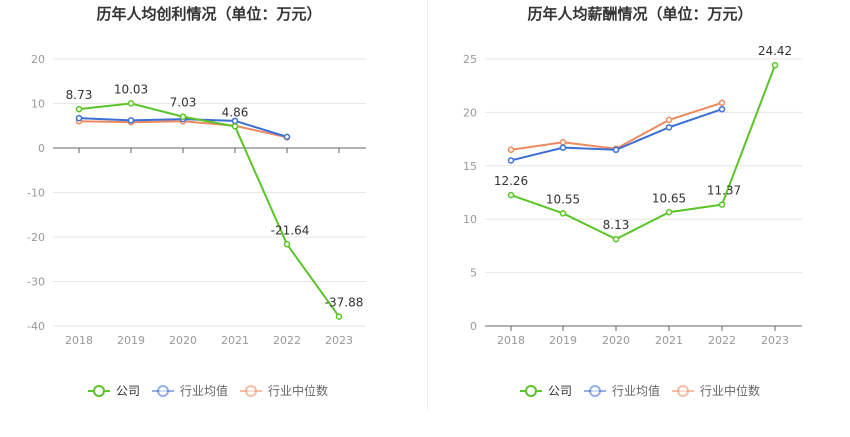 Image resolution: width=850 pixels, height=437 pixels. I want to click on data-label: 7.03, so click(183, 103).